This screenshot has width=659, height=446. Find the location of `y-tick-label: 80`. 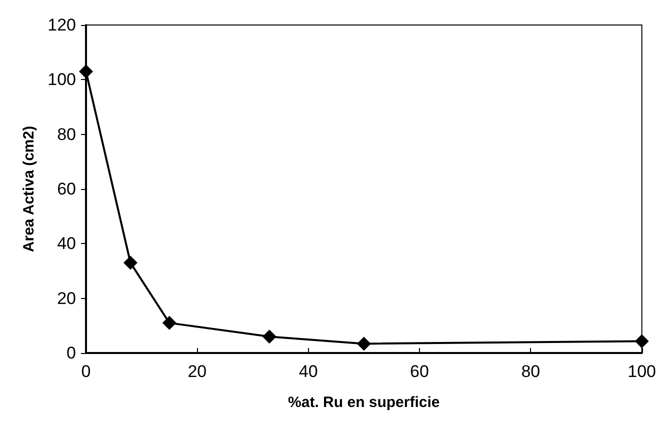

y-tick-label: 80 is located at coordinates (66, 134).